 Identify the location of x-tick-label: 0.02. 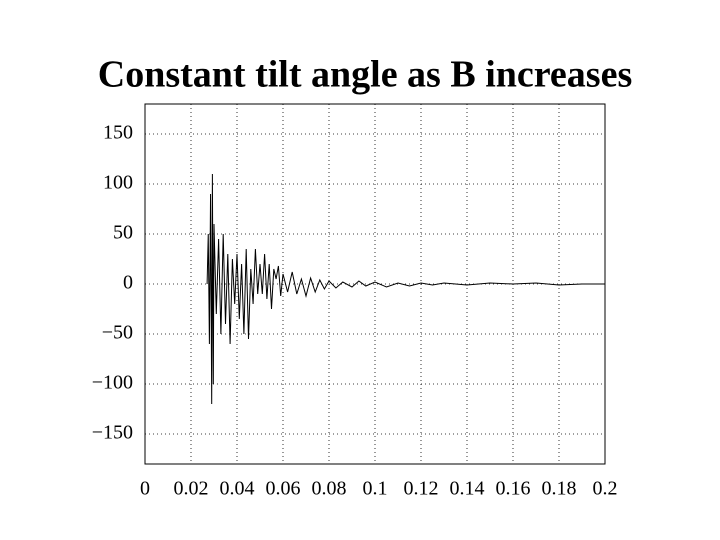
(191, 489).